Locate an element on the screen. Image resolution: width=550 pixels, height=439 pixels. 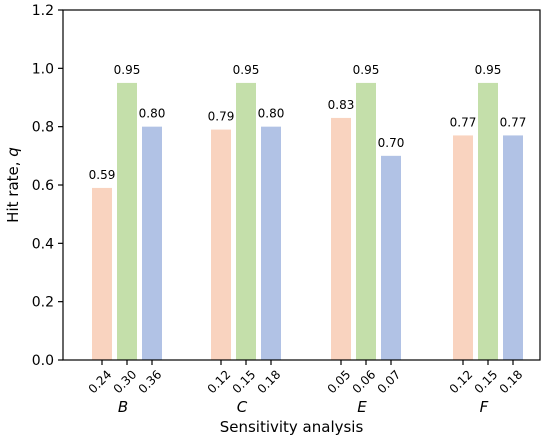
x-tick-label: 0.24 is located at coordinates (100, 381).